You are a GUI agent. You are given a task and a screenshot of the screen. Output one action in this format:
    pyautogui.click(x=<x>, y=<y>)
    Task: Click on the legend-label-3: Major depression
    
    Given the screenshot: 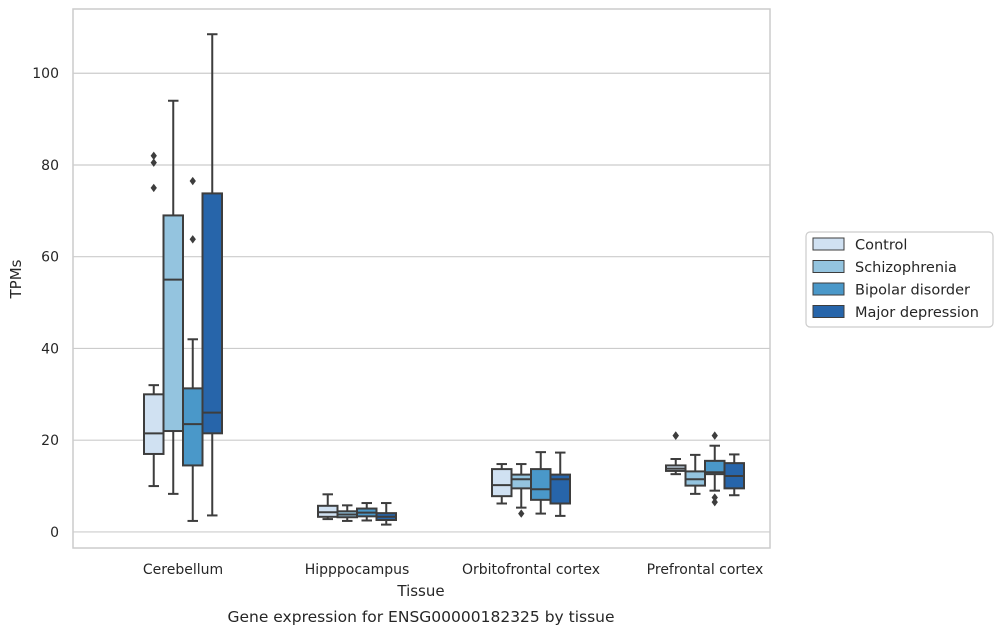 What is the action you would take?
    pyautogui.click(x=917, y=313)
    